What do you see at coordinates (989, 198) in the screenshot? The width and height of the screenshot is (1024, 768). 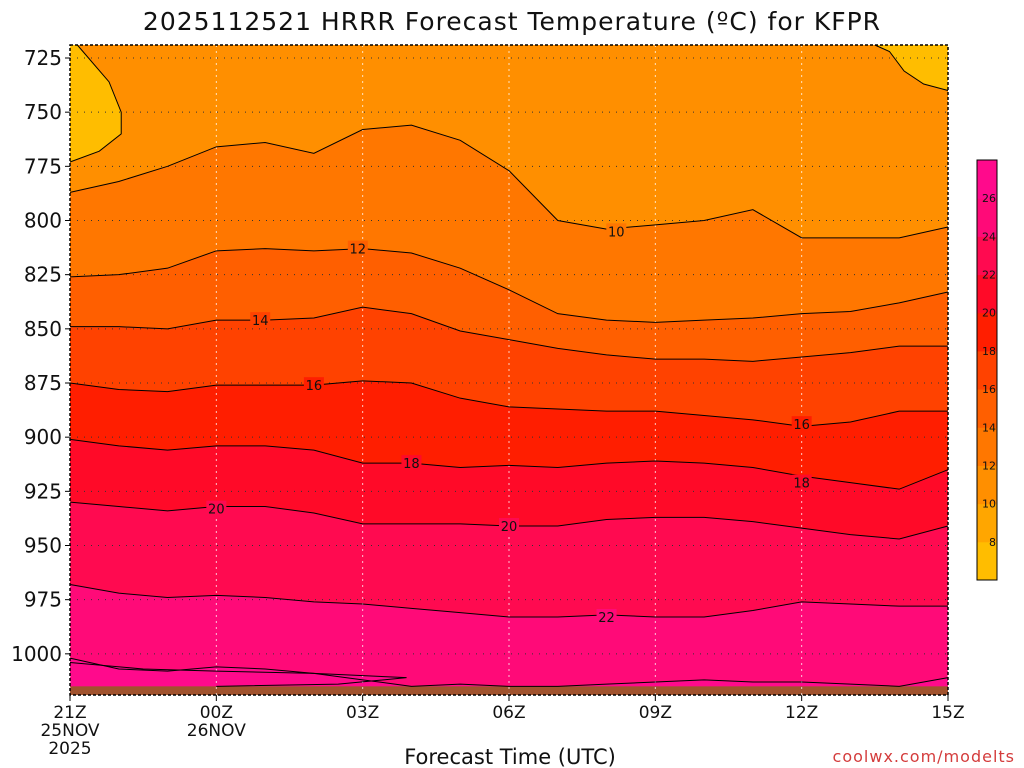 I see `colorbar-tick-label: 26` at bounding box center [989, 198].